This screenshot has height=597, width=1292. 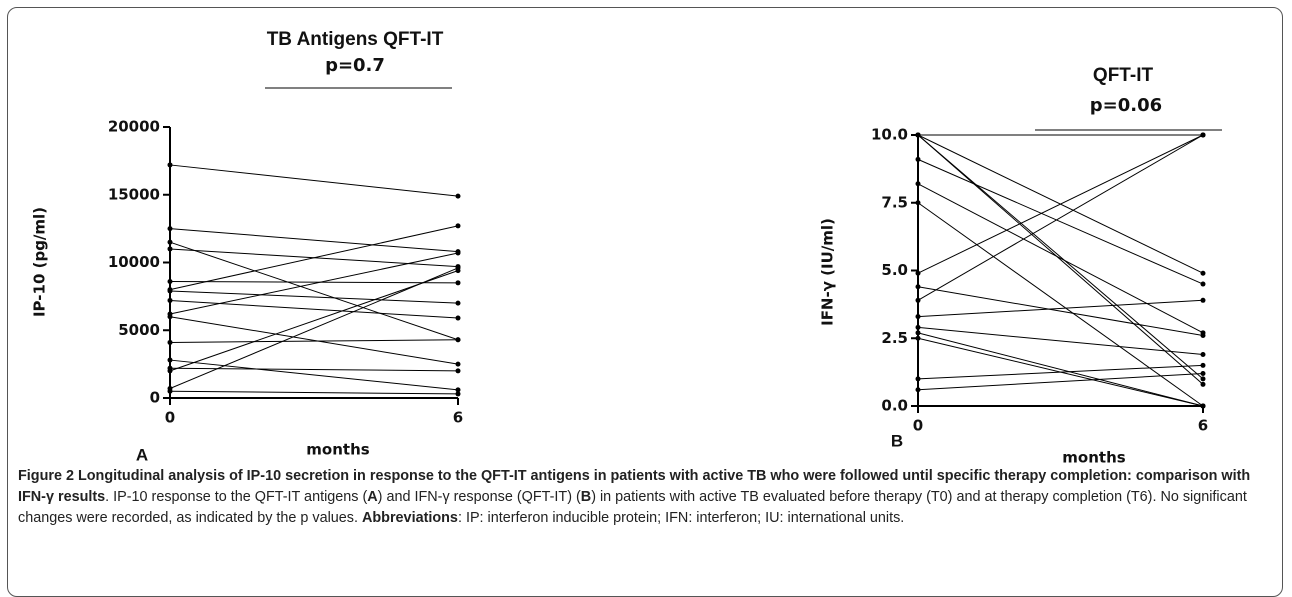 What do you see at coordinates (372, 497) in the screenshot?
I see `caption-text: A` at bounding box center [372, 497].